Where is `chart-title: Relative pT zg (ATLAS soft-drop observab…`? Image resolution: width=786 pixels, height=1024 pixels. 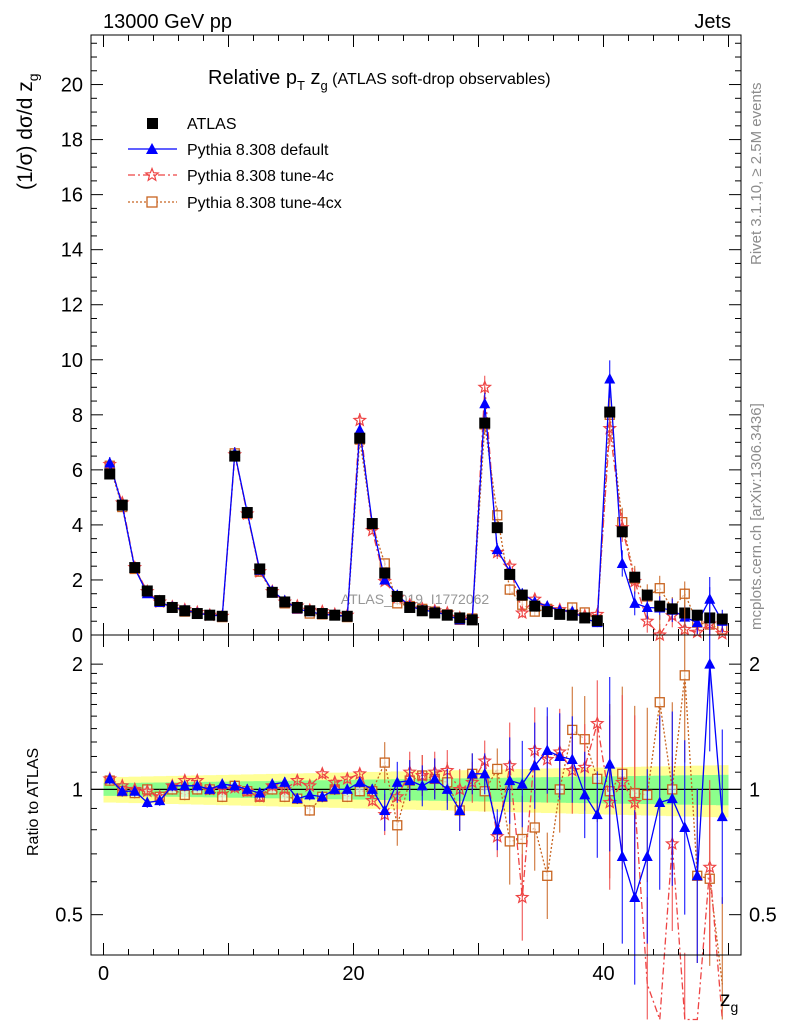
chart-title: Relative pT zg (ATLAS soft-drop observab… is located at coordinates (379, 80).